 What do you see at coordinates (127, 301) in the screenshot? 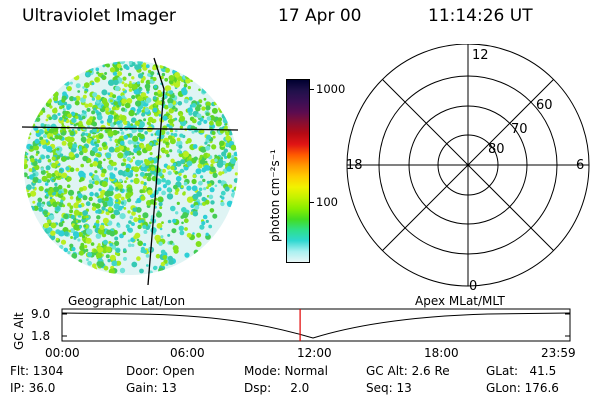
I see `geographic-title: Geographic Lat/Lon` at bounding box center [127, 301].